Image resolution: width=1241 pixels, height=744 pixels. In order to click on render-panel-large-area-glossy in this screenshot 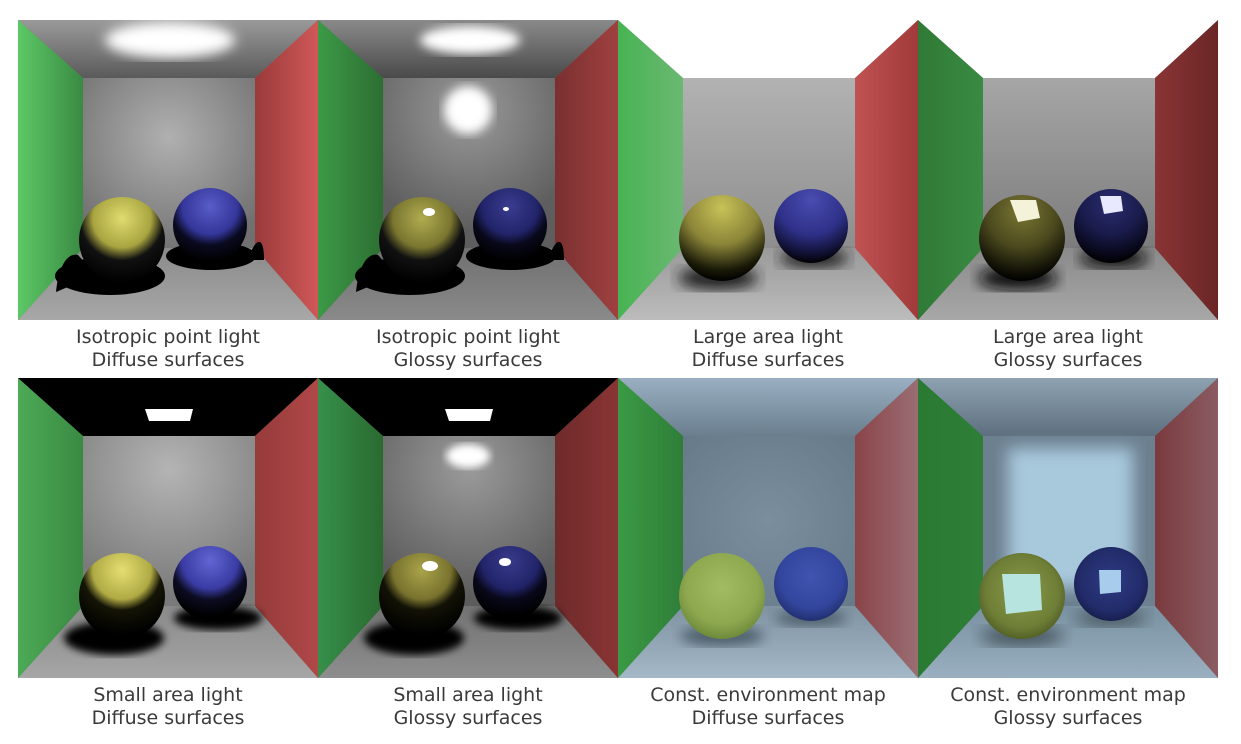, I will do `click(1068, 170)`.